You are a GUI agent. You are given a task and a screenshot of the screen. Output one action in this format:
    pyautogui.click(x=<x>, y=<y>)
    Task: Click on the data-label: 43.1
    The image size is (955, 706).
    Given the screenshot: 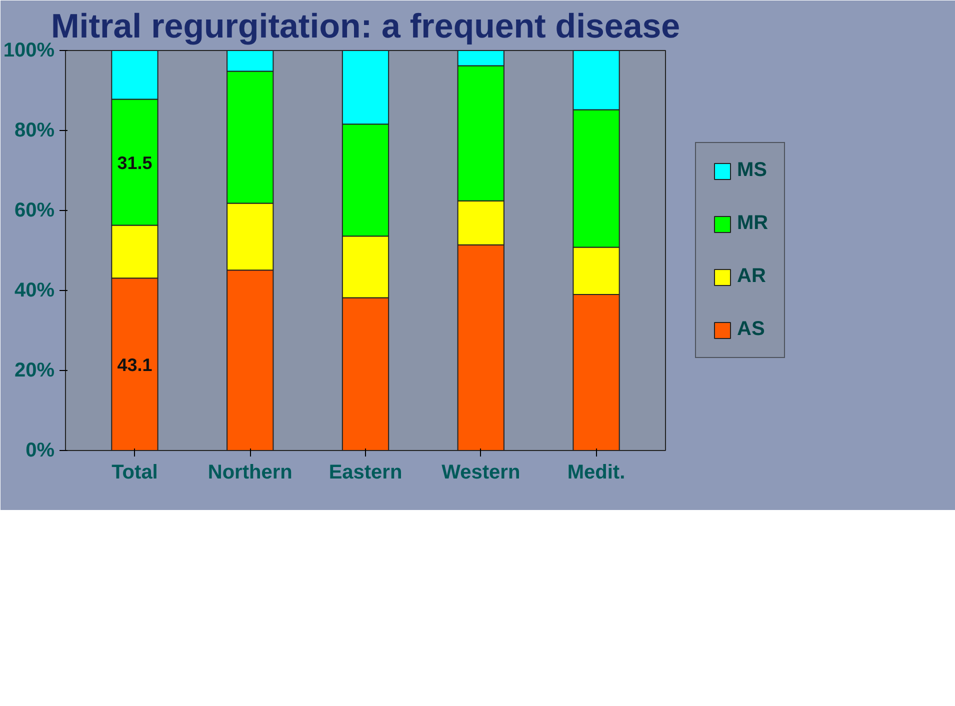 What is the action you would take?
    pyautogui.click(x=134, y=364)
    